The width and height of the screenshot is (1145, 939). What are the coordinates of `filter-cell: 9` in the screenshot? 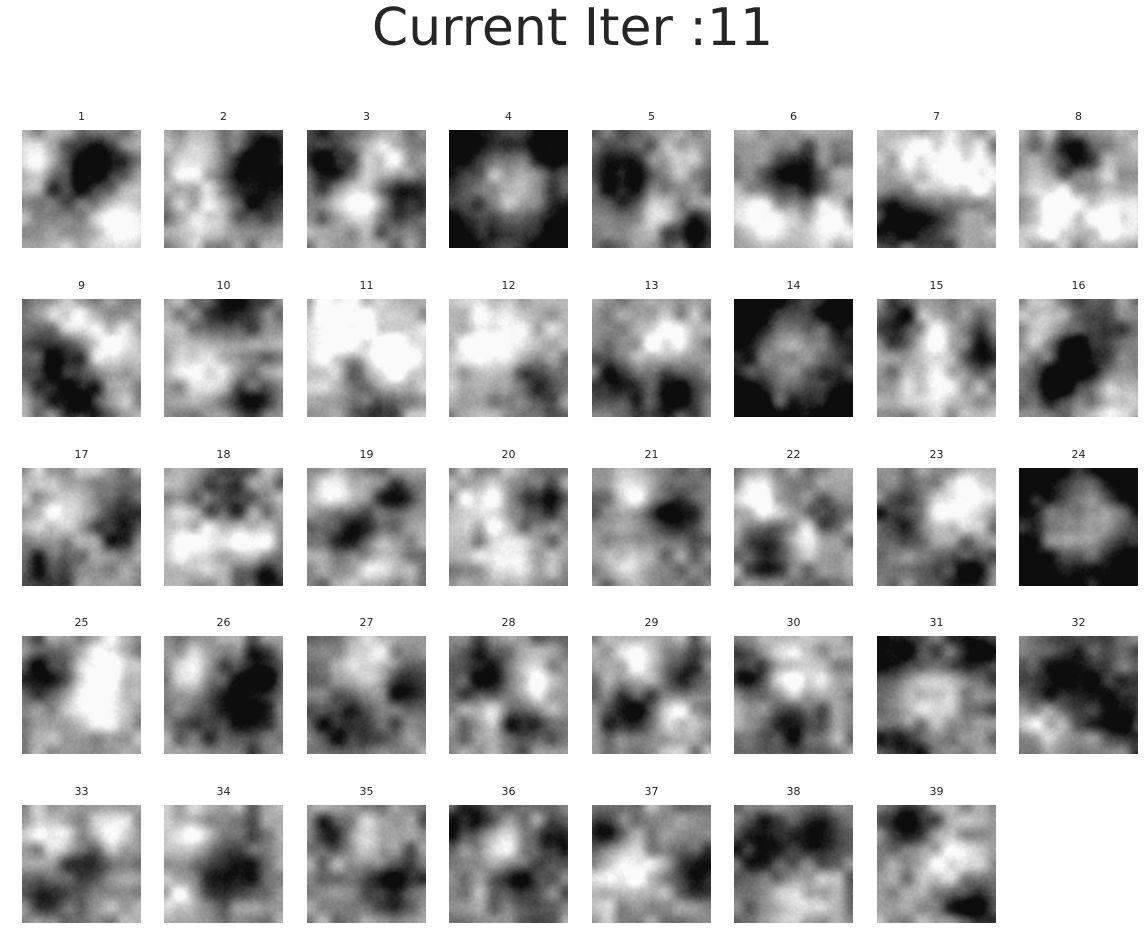 It's located at (81, 348).